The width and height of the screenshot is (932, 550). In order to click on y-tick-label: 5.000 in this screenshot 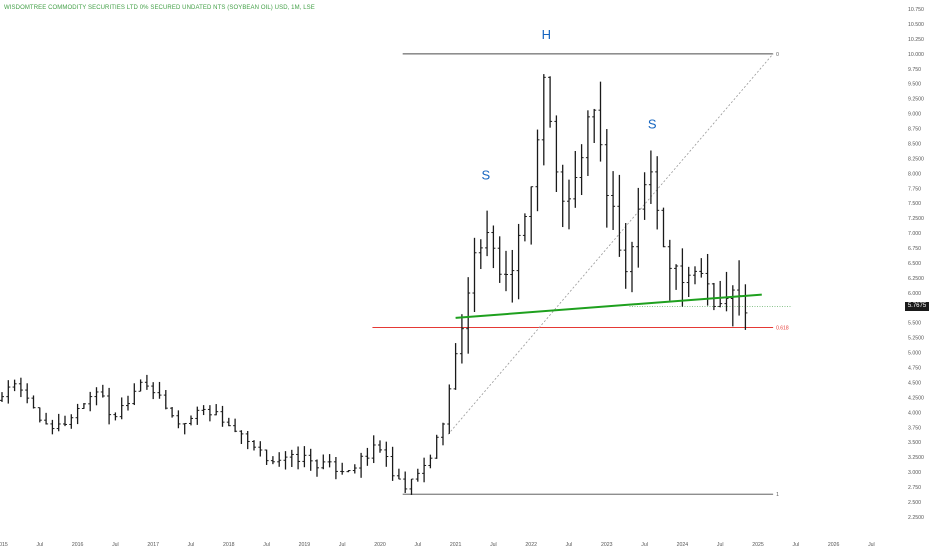, I will do `click(914, 354)`.